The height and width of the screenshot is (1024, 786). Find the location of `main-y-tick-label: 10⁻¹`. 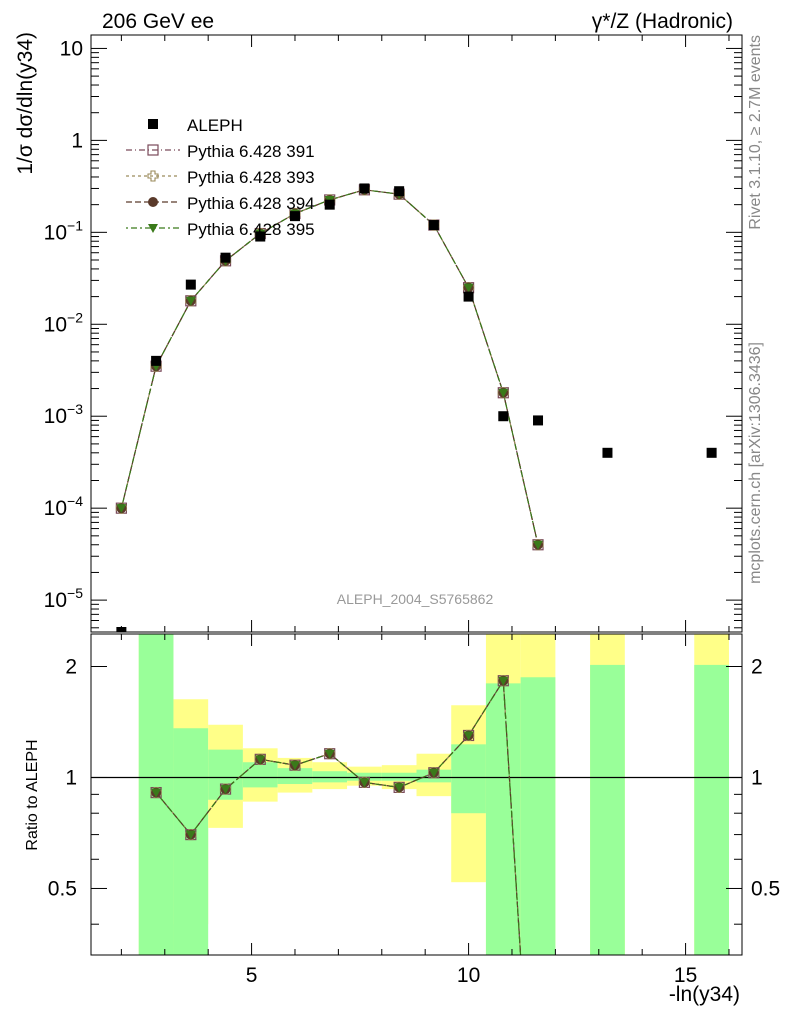

main-y-tick-label: 10⁻¹ is located at coordinates (64, 230).